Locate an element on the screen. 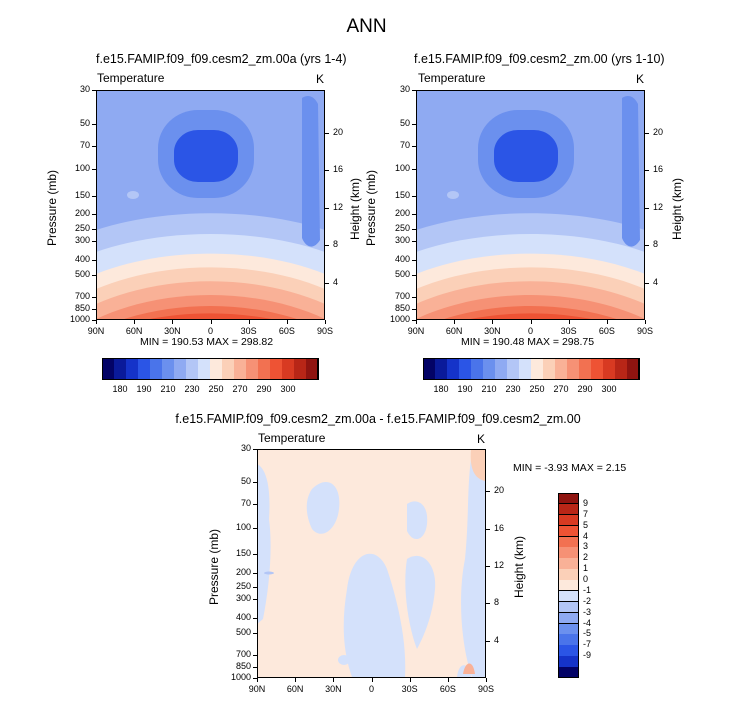  y-right-tick-label: 8 is located at coordinates (497, 602).